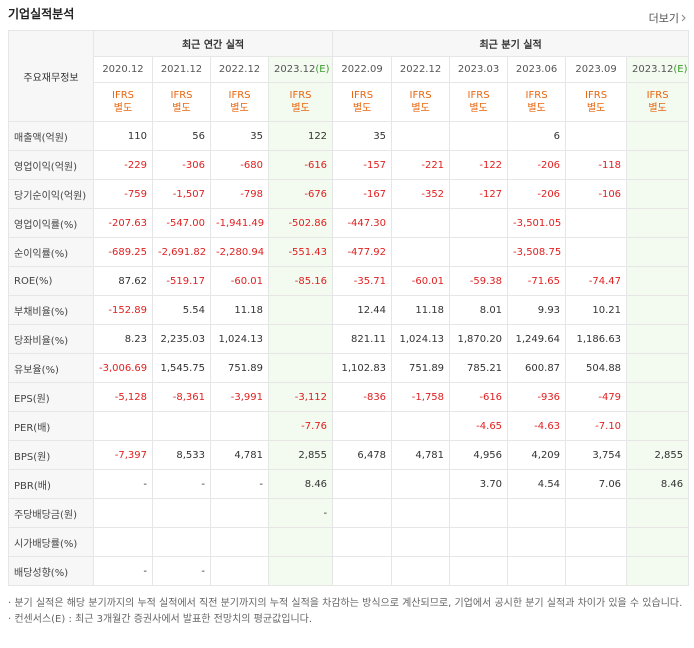 Image resolution: width=694 pixels, height=648 pixels. Describe the element at coordinates (123, 339) in the screenshot. I see `value-cell: 8.23` at that location.